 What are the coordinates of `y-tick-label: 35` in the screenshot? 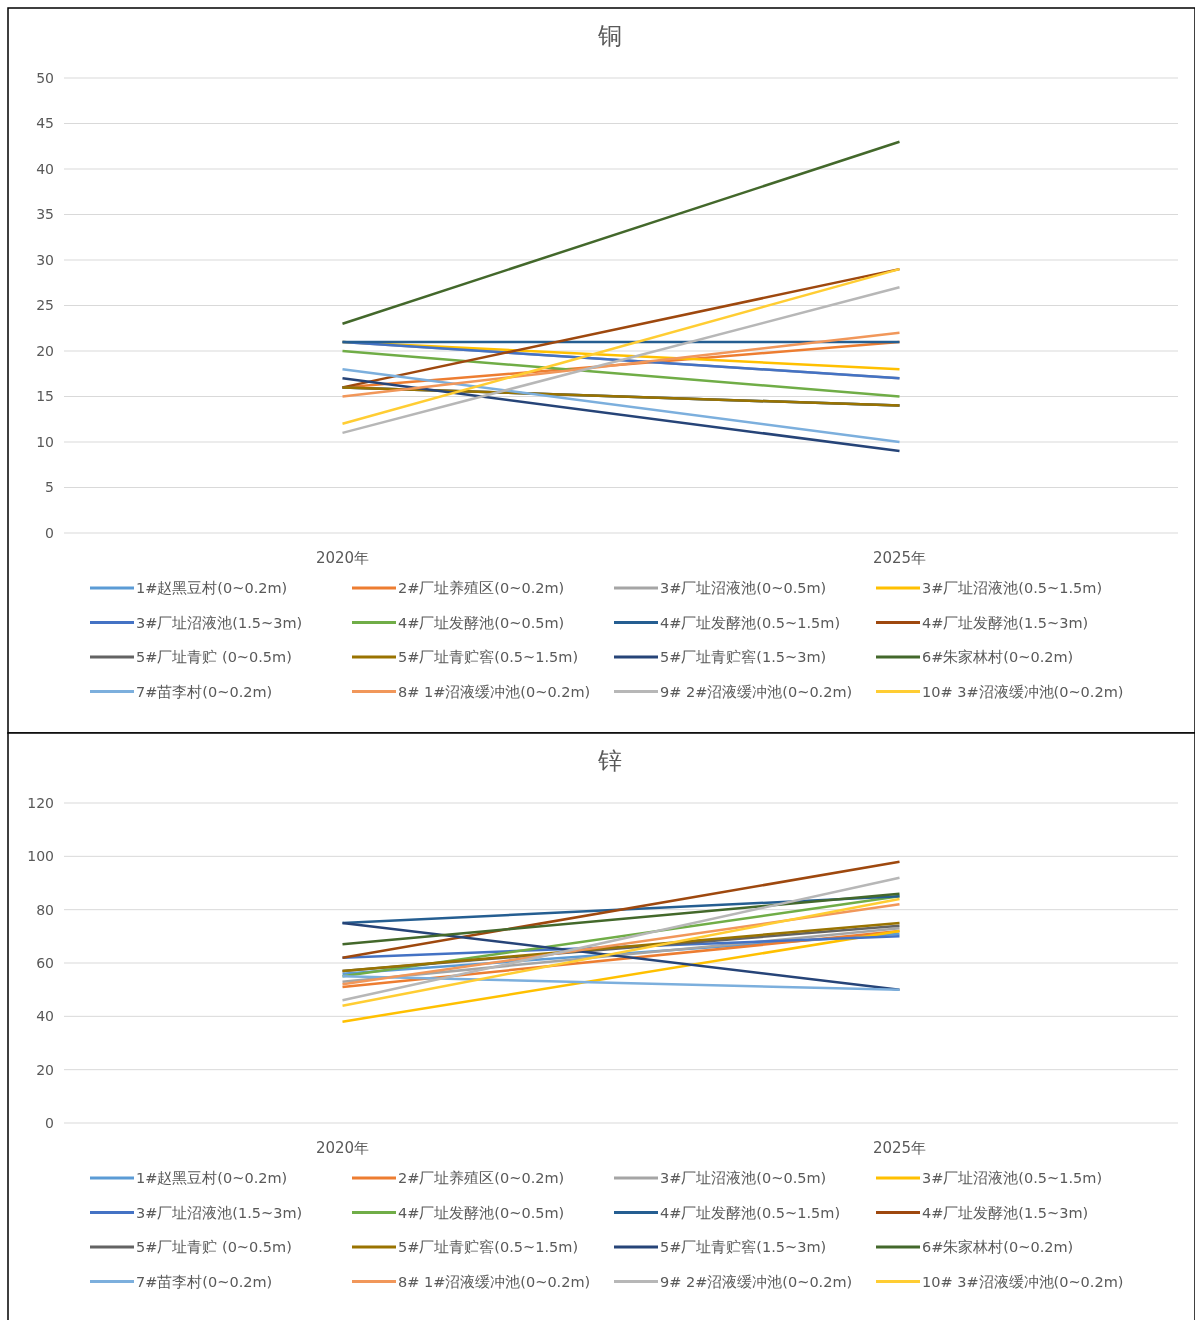 It's located at (45, 214).